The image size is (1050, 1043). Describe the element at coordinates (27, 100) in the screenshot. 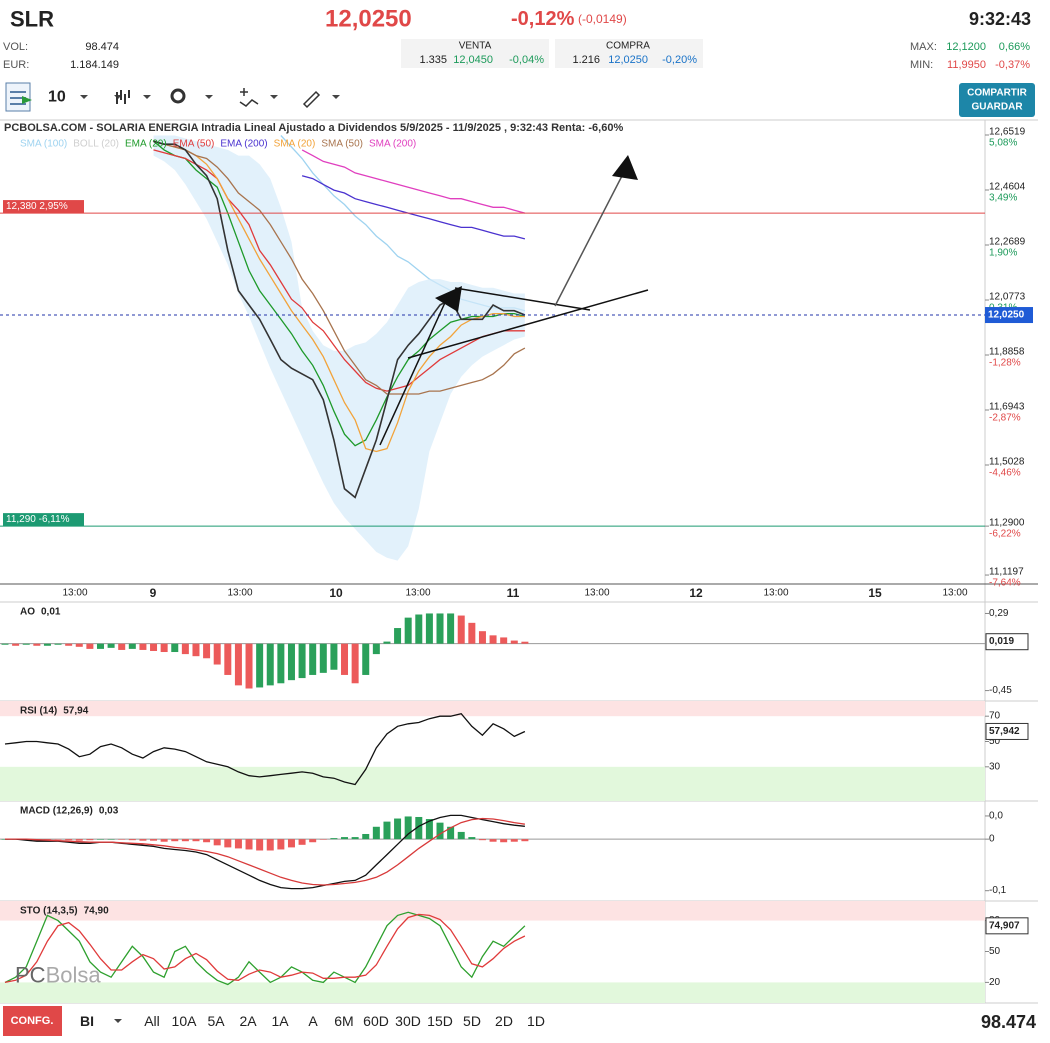

I see `doc-icon-arrow` at that location.